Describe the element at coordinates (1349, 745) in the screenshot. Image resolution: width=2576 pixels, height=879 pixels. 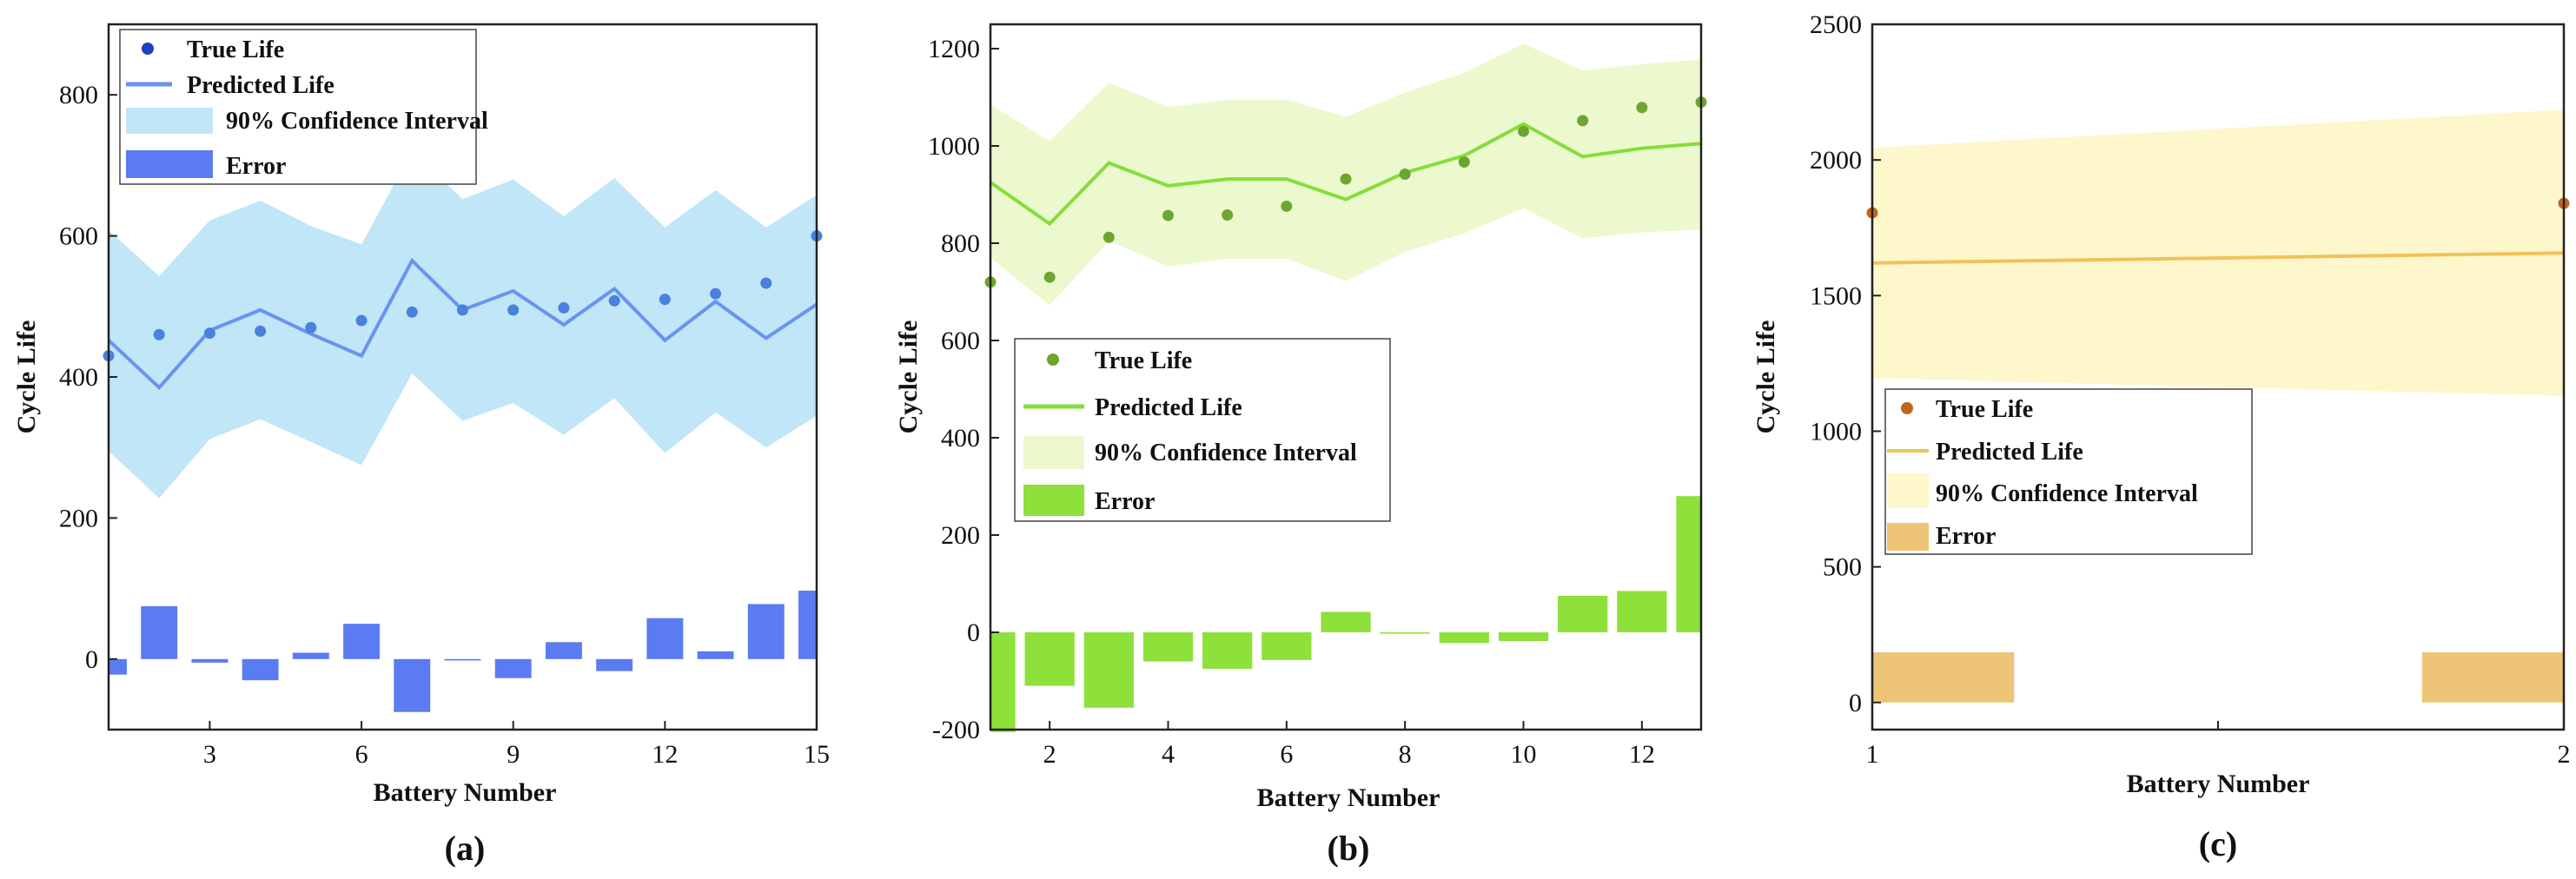
I see `x-ticks-b: 2 4 6 8 10 12` at that location.